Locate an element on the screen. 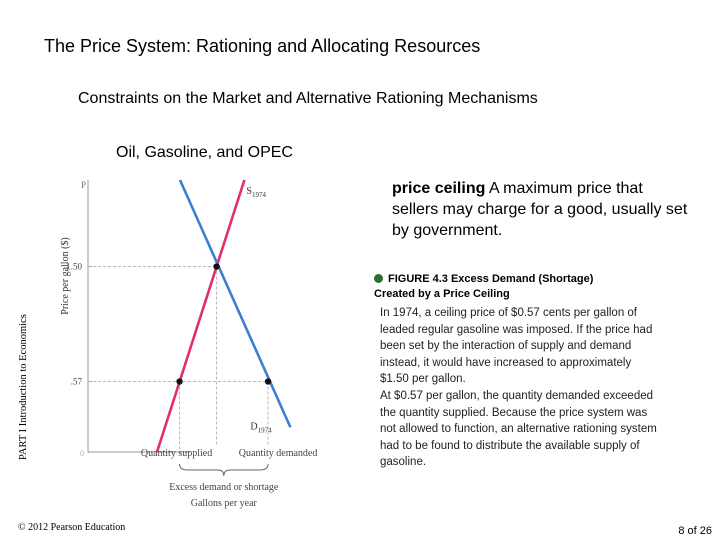 This screenshot has width=720, height=540. definition-term: price ceiling is located at coordinates (439, 188).